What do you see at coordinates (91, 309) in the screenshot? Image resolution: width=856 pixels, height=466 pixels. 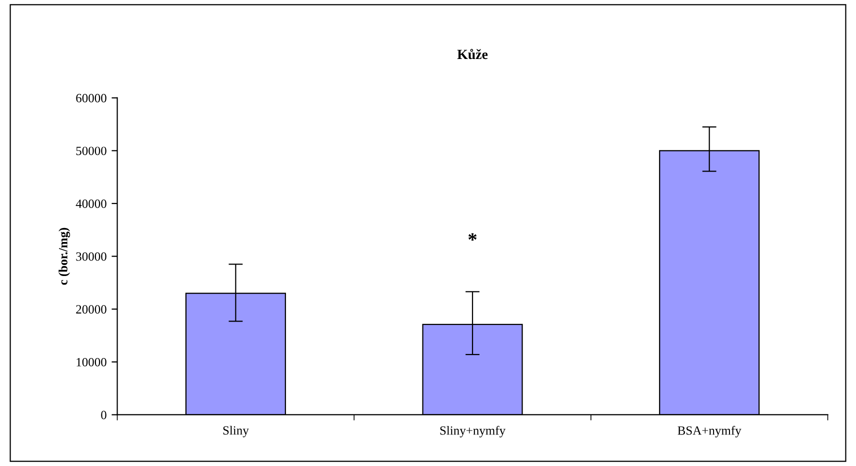 I see `y-tick-label: 20000` at bounding box center [91, 309].